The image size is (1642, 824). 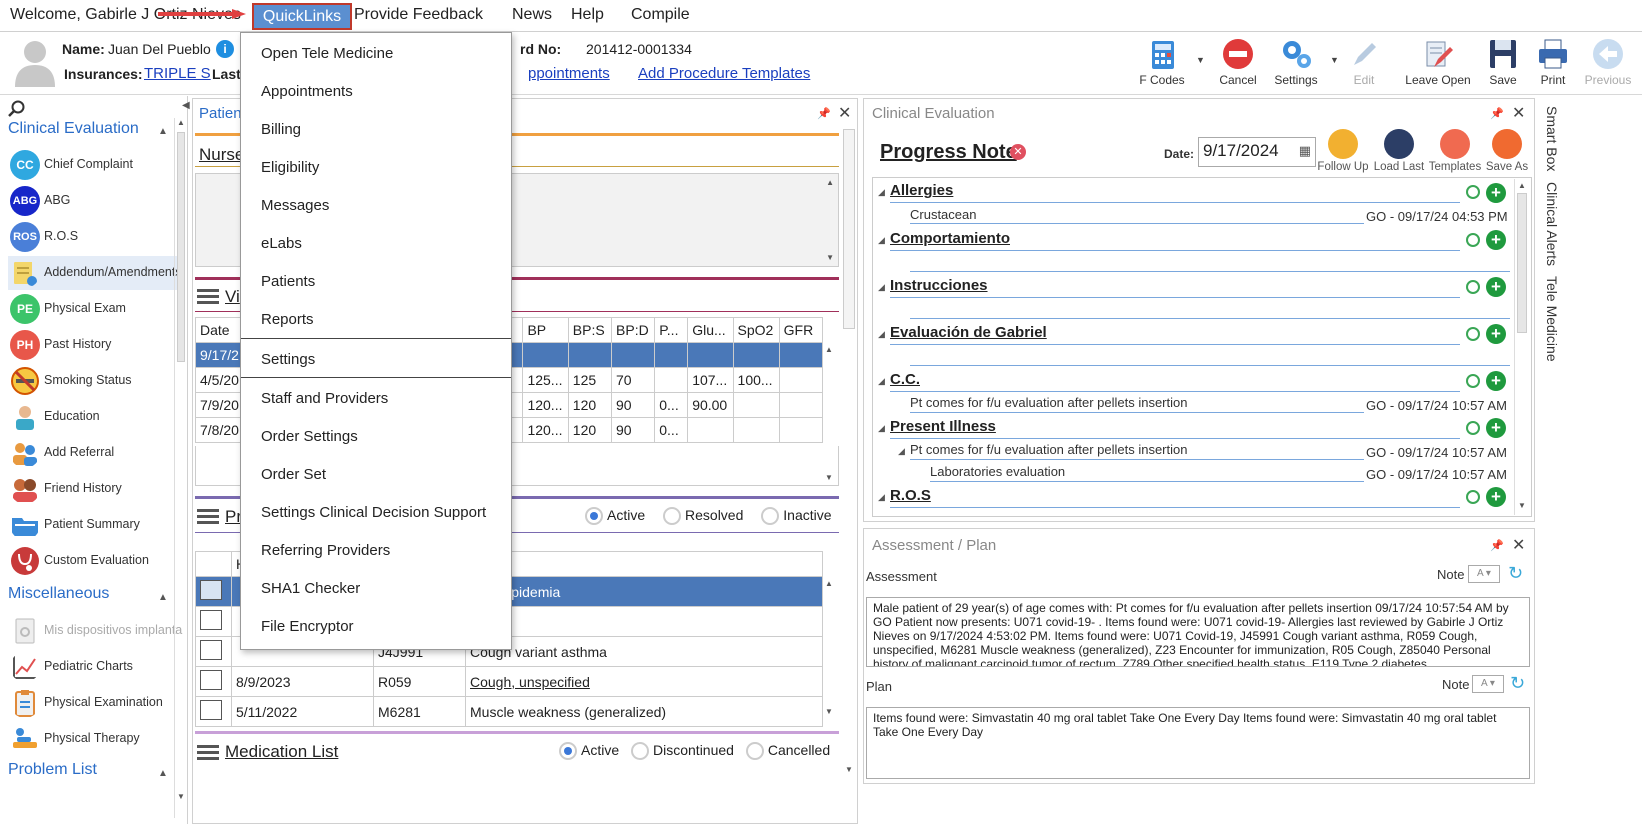 What do you see at coordinates (93, 381) in the screenshot?
I see `sidebar-item-smoking-status: Smoking Status` at bounding box center [93, 381].